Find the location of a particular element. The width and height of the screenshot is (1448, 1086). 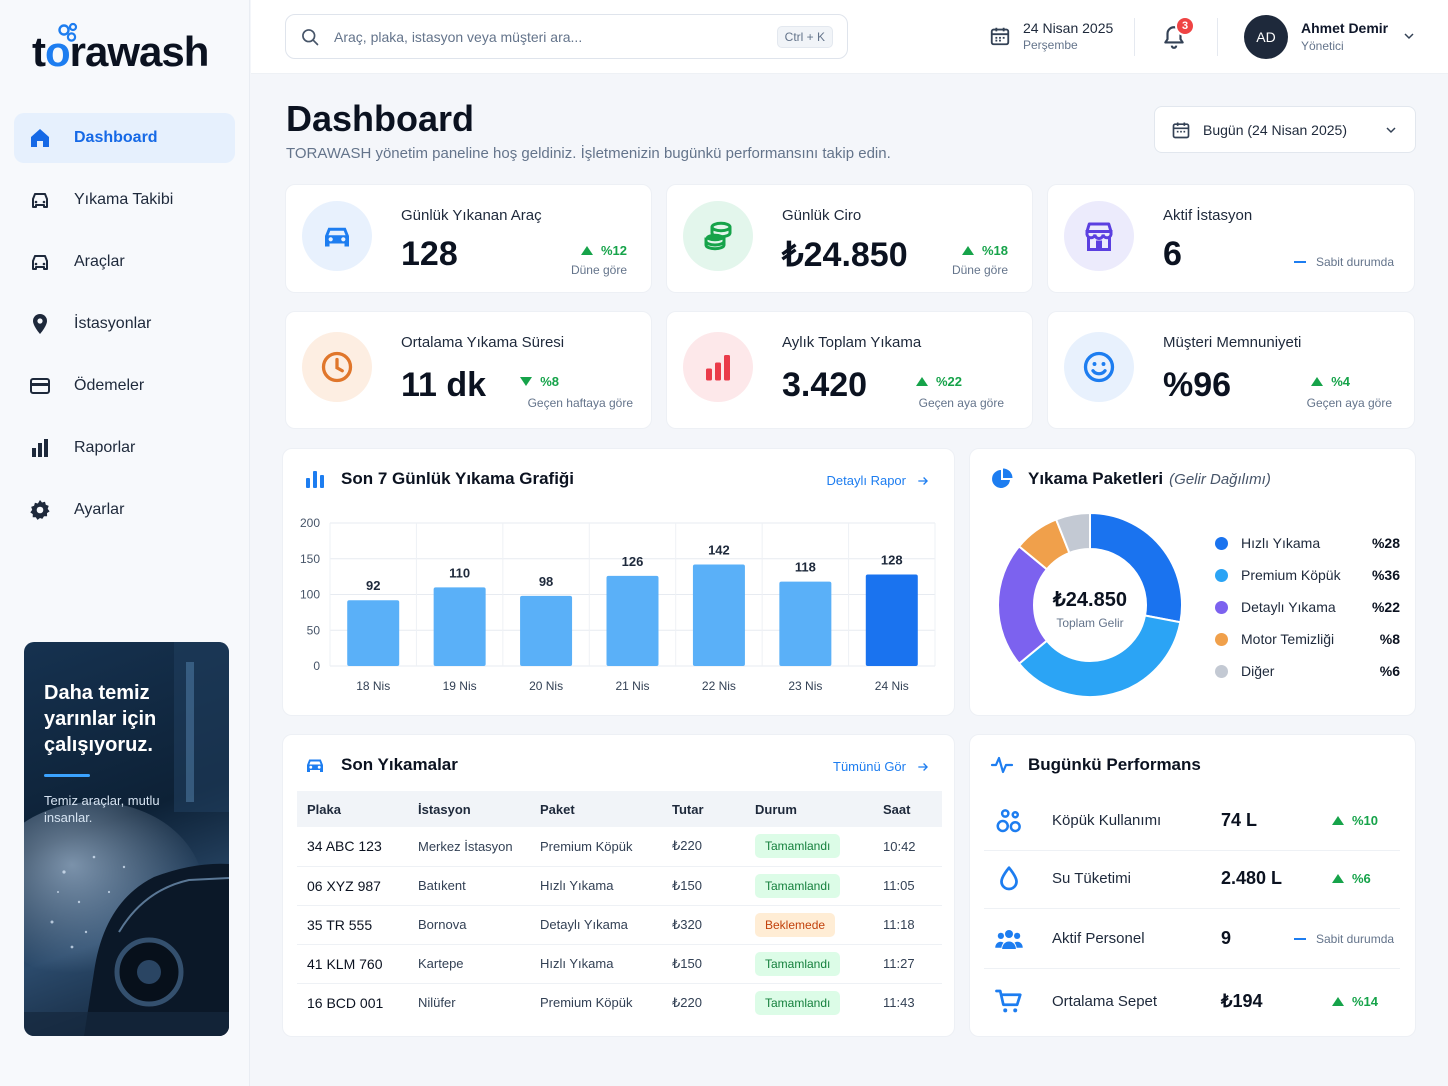

performance-row: Aktif Personel 9 Sabit durumda is located at coordinates (1192, 939).